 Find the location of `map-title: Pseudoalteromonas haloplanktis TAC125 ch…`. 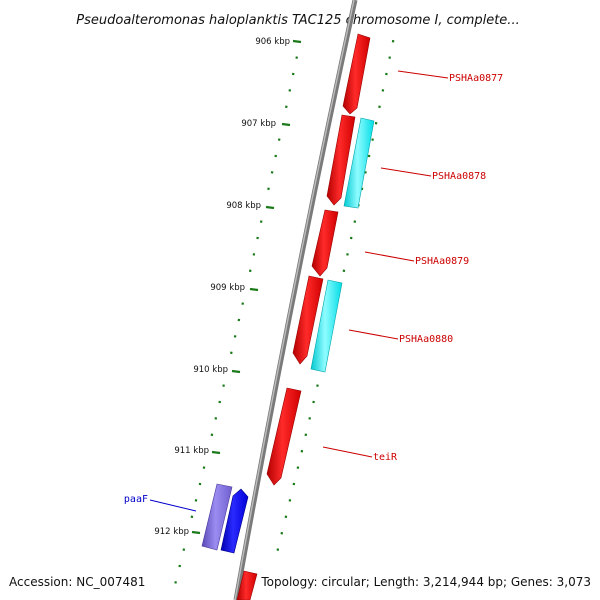

map-title: Pseudoalteromonas haloplanktis TAC125 ch… is located at coordinates (297, 20).